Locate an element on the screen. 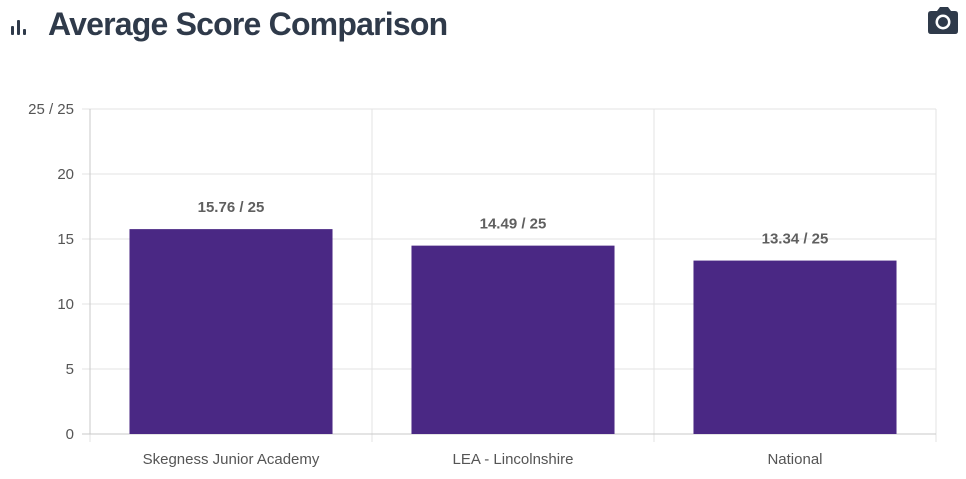  x-tick-label: LEA - Lincolnshire is located at coordinates (513, 459).